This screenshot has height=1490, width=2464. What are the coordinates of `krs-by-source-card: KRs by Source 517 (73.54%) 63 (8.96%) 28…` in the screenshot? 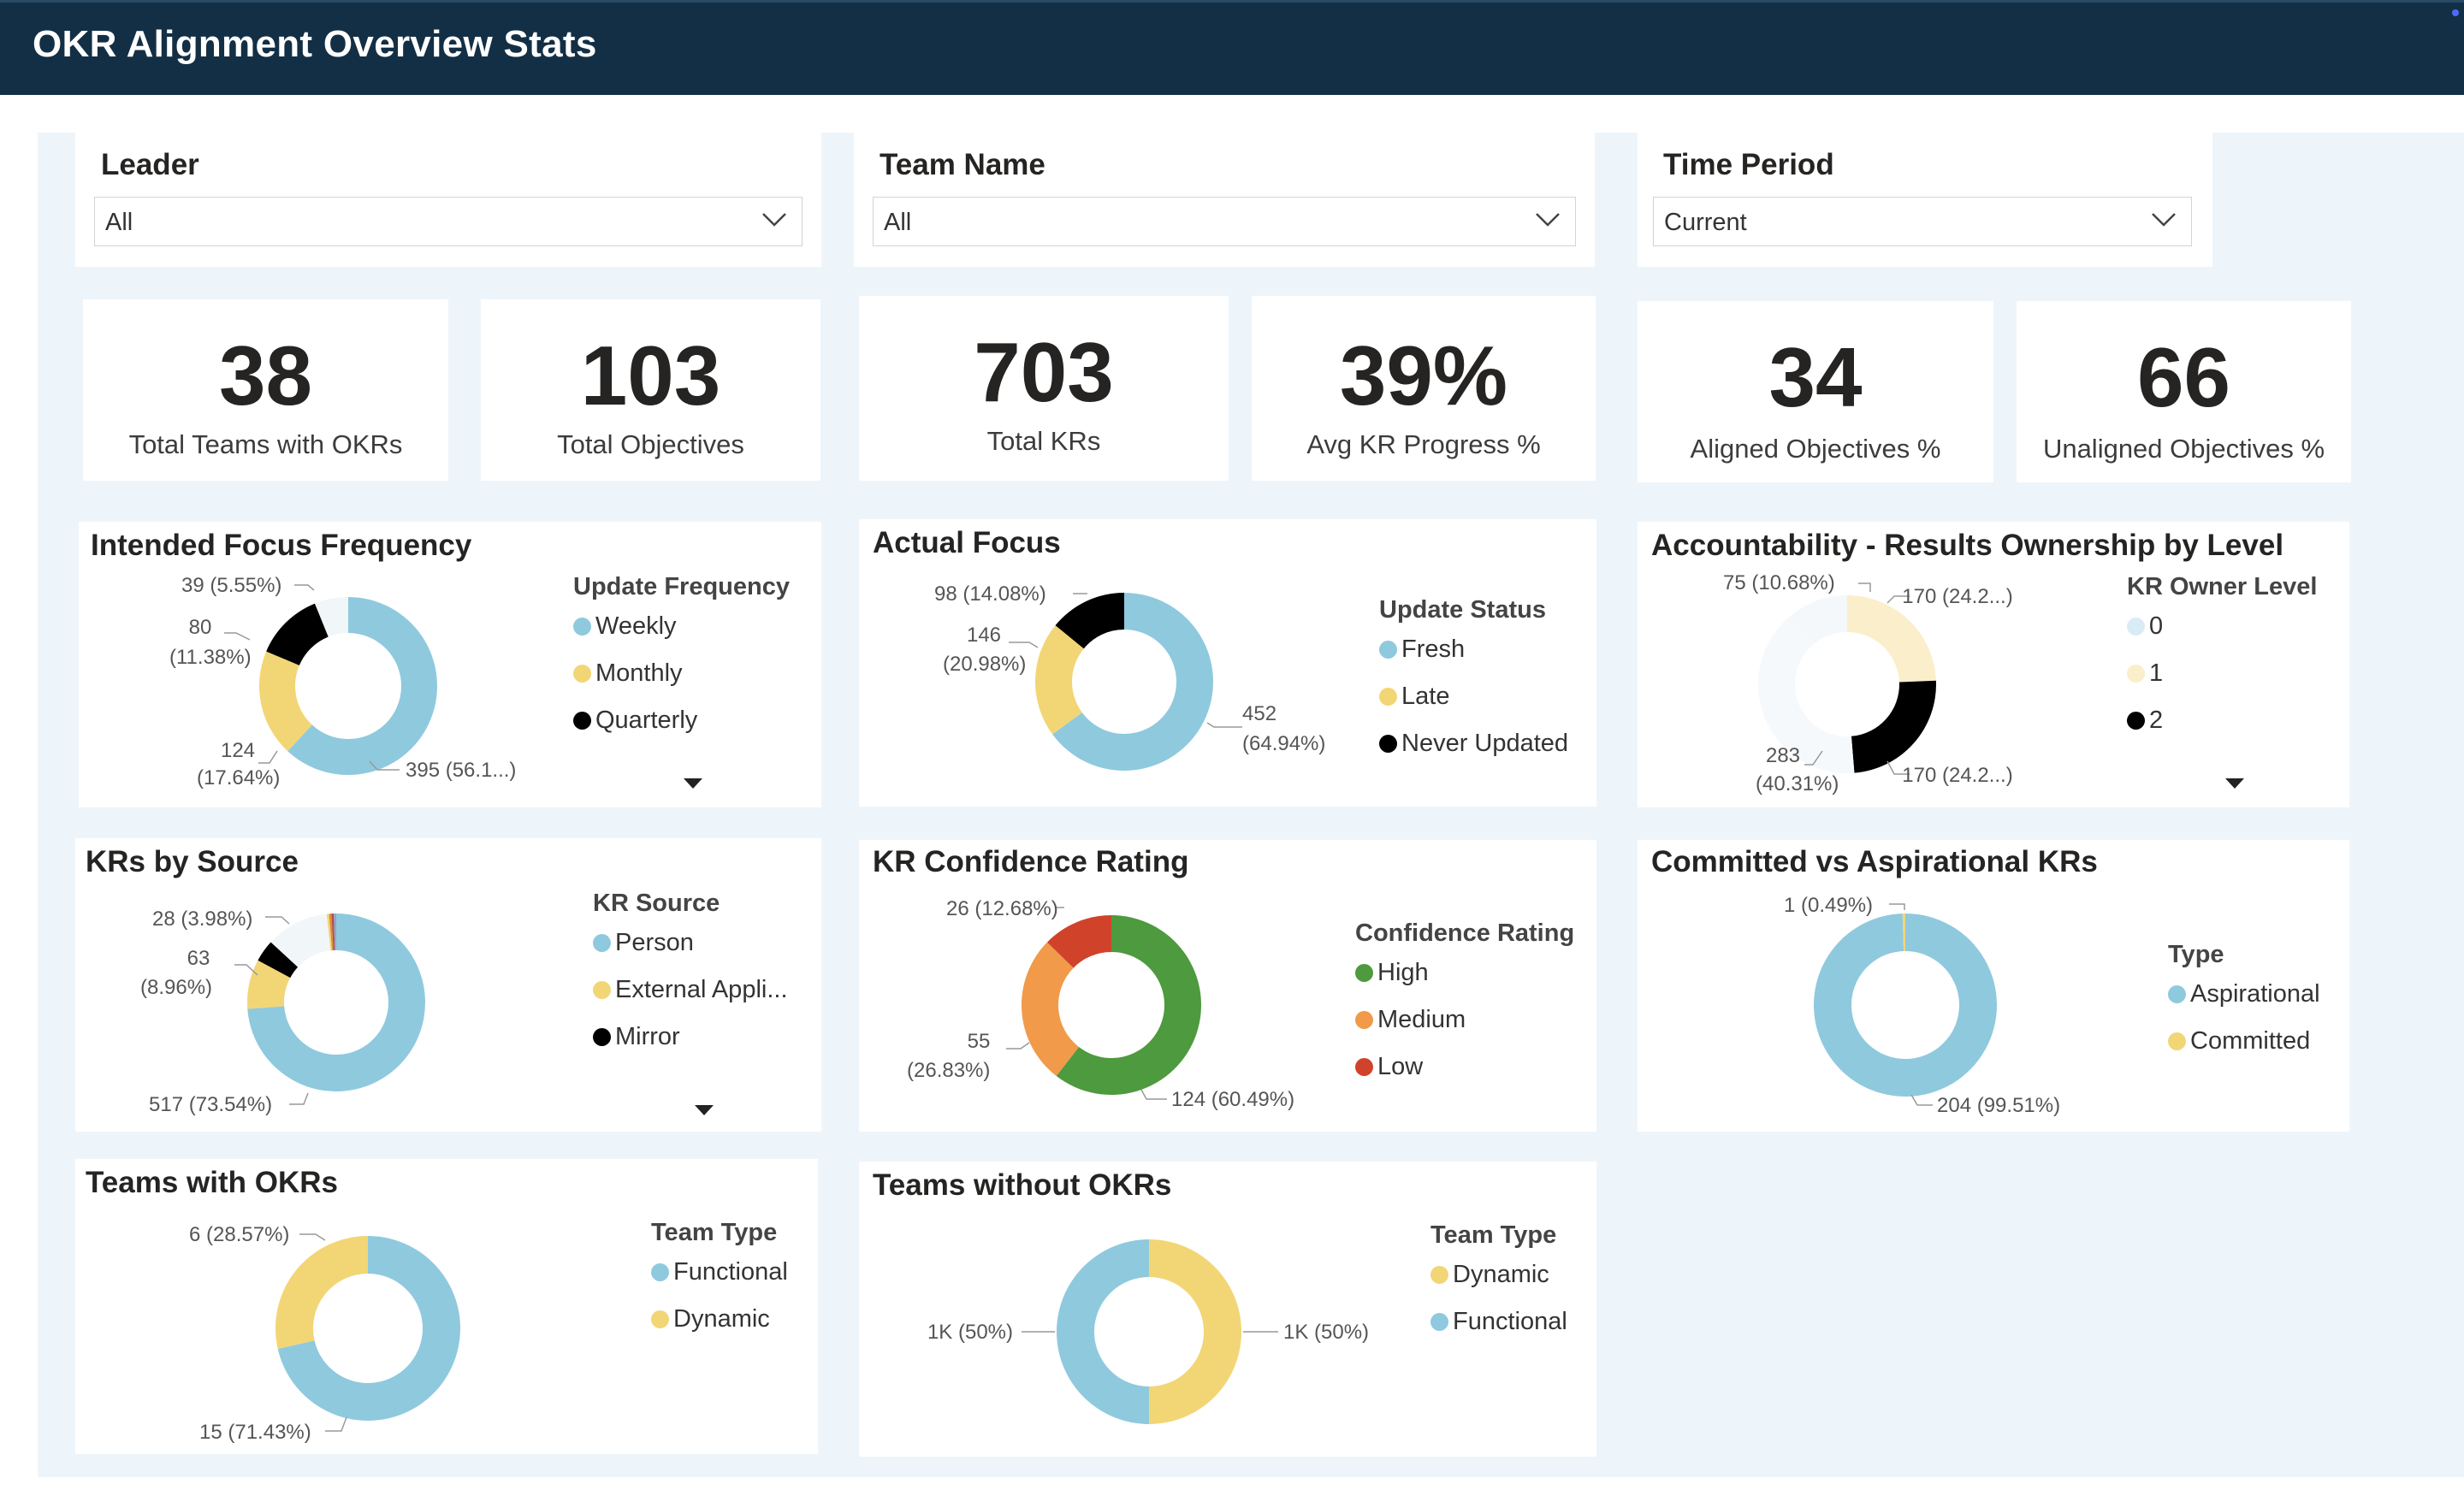 It's located at (448, 985).